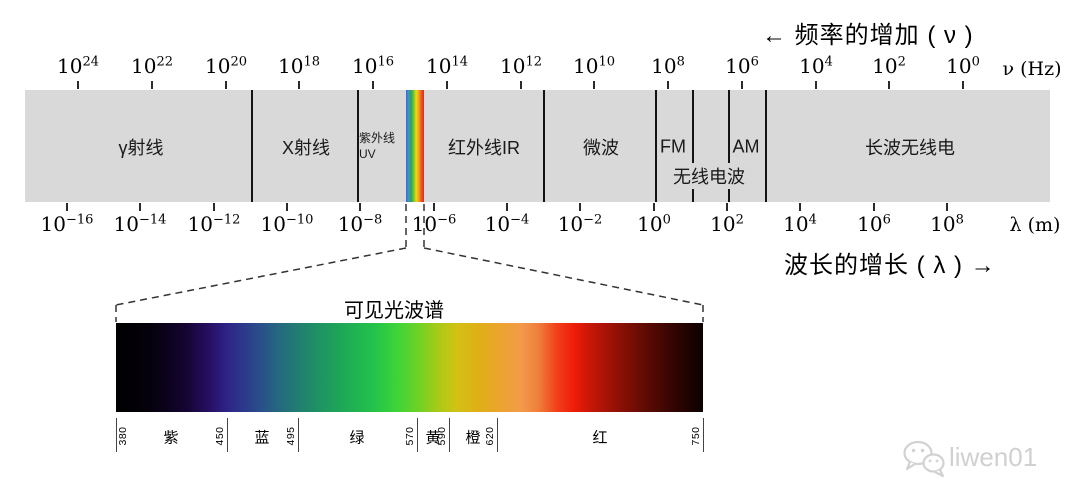 The width and height of the screenshot is (1080, 503). What do you see at coordinates (1032, 69) in the screenshot?
I see `frequency-unit-label: ν (Hz)` at bounding box center [1032, 69].